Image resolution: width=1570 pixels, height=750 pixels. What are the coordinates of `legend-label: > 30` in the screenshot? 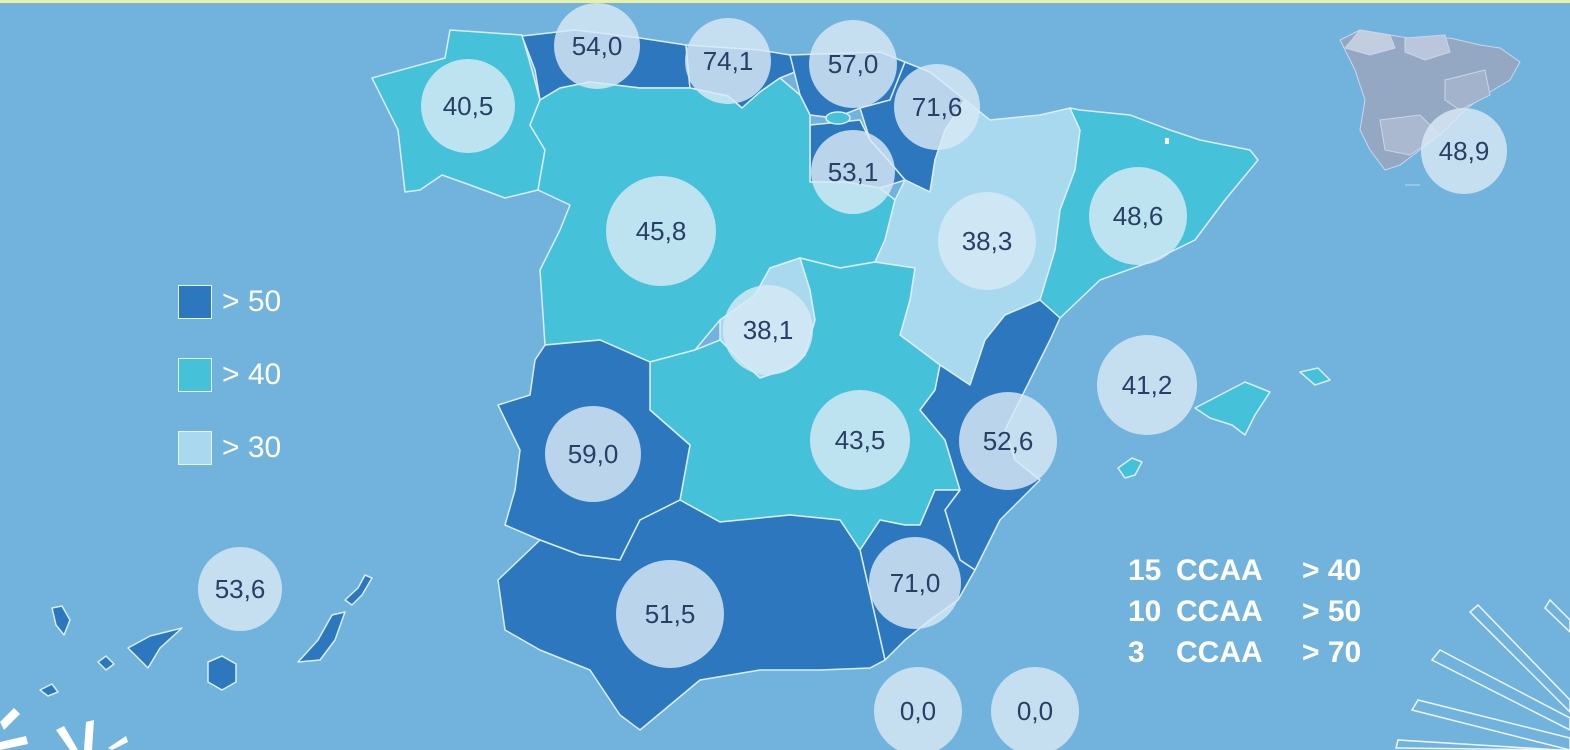 It's located at (252, 447).